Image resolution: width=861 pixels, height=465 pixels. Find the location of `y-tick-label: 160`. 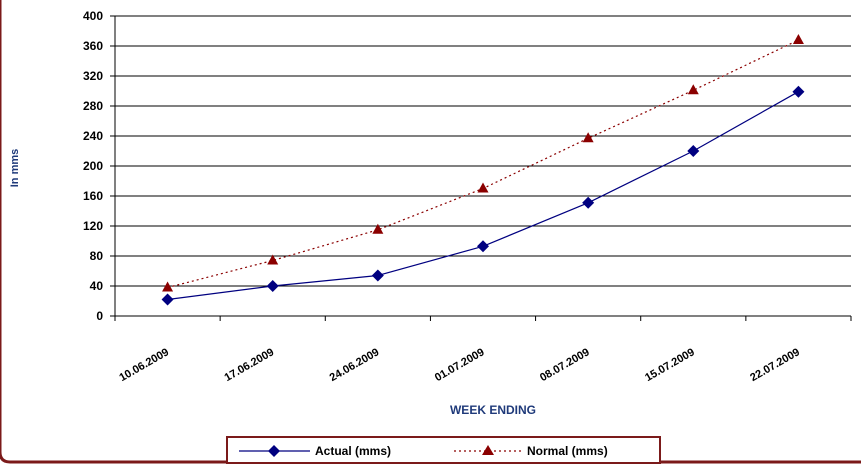

y-tick-label: 160 is located at coordinates (93, 196).